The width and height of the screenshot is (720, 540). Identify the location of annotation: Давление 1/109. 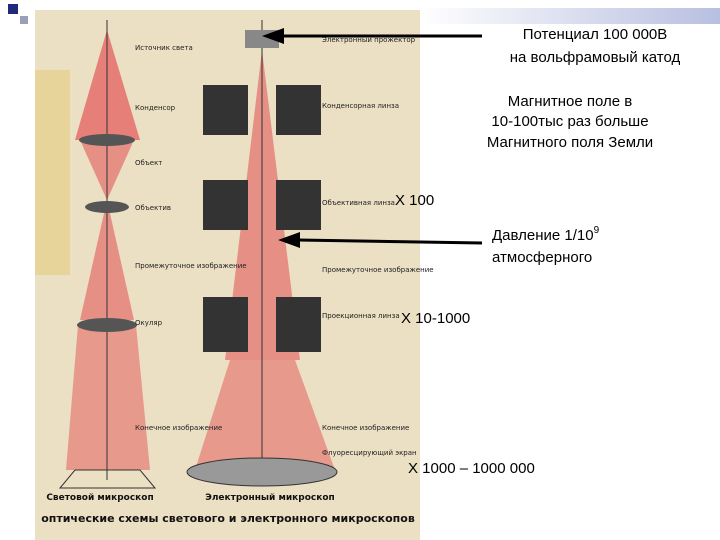
(546, 234).